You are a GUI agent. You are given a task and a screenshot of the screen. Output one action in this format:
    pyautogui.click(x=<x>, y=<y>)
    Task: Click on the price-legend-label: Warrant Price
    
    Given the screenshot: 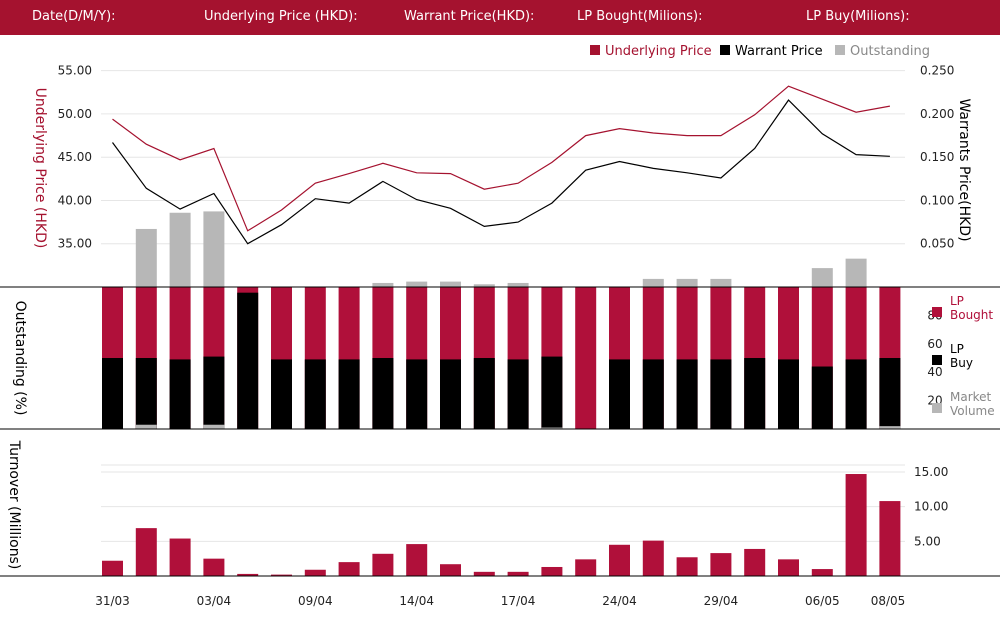 What is the action you would take?
    pyautogui.click(x=779, y=51)
    